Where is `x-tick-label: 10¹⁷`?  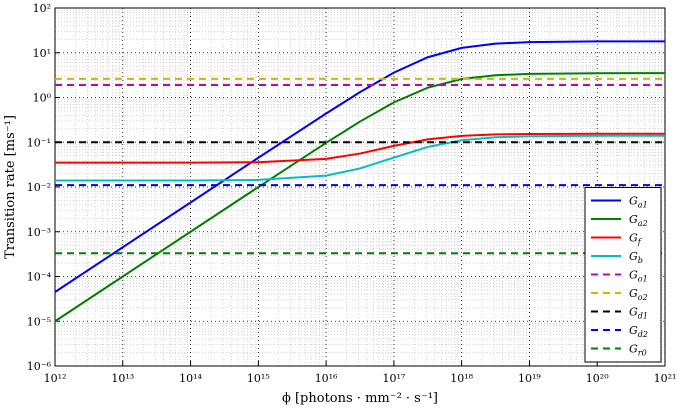
x-tick-label: 10¹⁷ is located at coordinates (393, 378).